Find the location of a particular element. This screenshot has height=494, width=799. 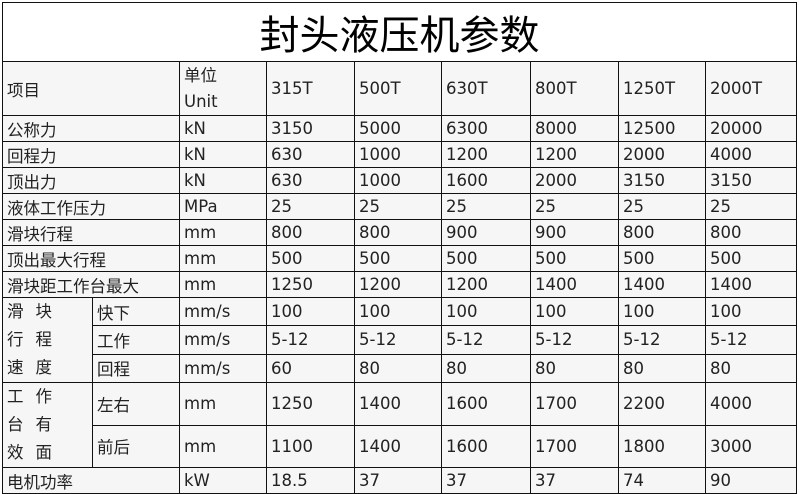

value-cell: 37 is located at coordinates (486, 480).